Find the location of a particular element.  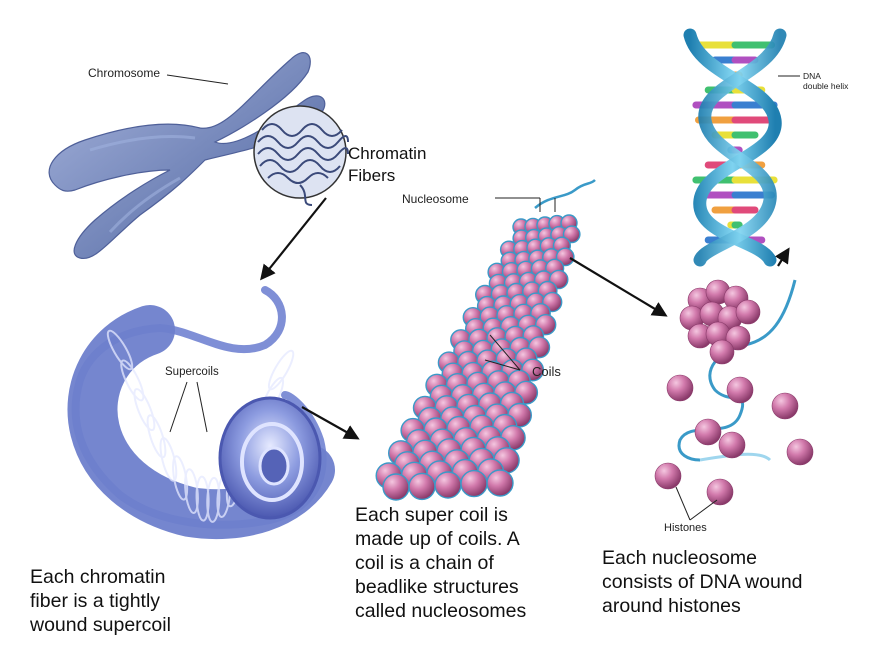

supercoils-label: Supercoils is located at coordinates (192, 372).